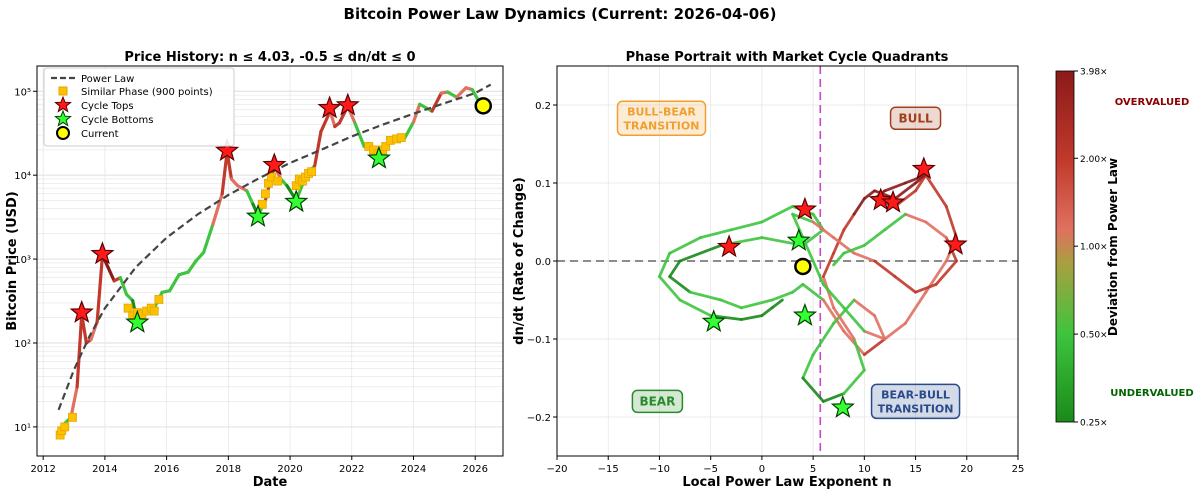 The width and height of the screenshot is (1200, 498). What do you see at coordinates (556, 469) in the screenshot?
I see `phase-x-tick-label: −20` at bounding box center [556, 469].